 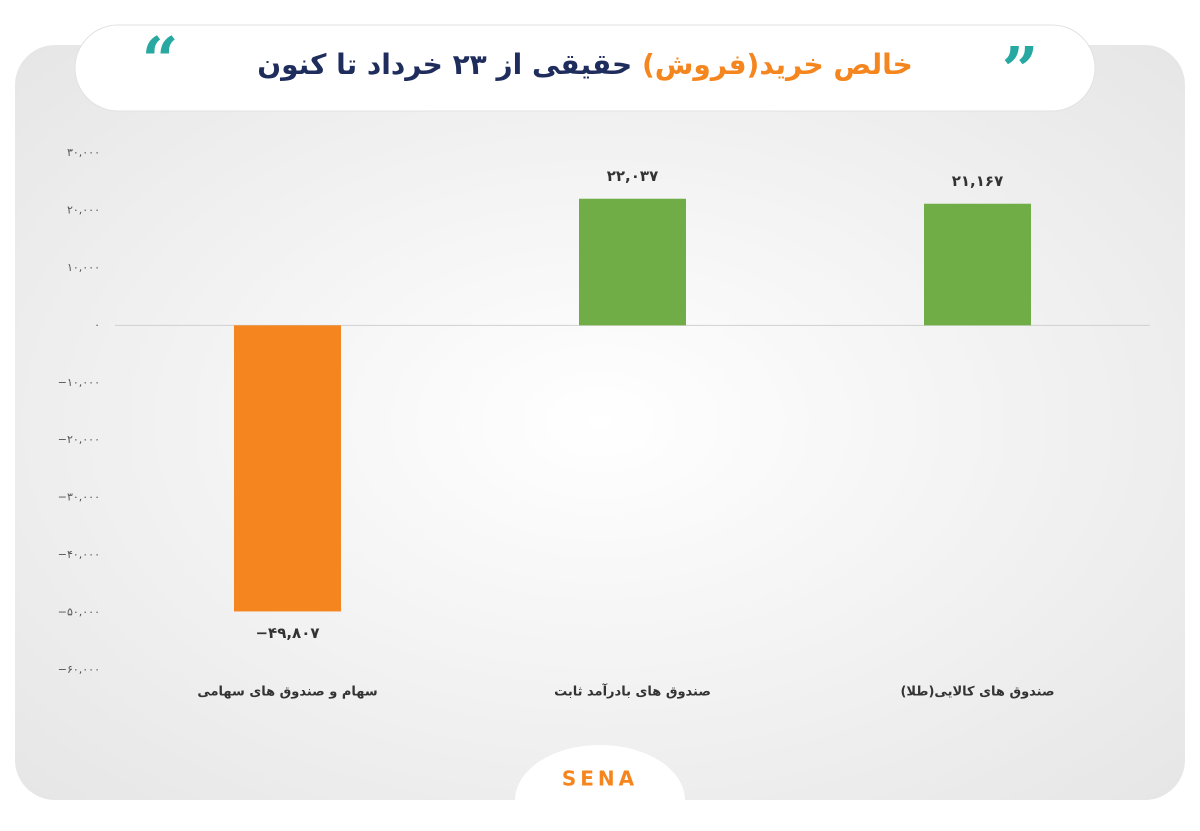 I want to click on y-tick-label: −۱۰,۰۰۰, so click(x=79, y=382).